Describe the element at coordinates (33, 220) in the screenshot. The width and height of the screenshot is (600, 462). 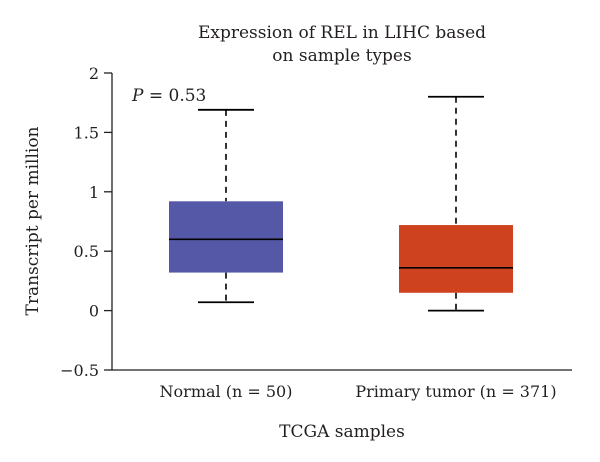
I see `y-axis-label: Transcript per million` at that location.